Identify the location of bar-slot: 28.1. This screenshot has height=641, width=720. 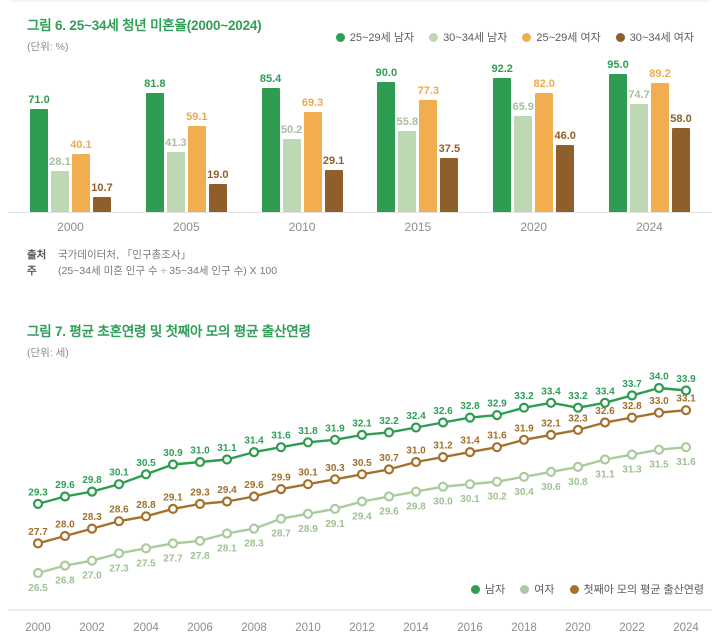
(60, 184).